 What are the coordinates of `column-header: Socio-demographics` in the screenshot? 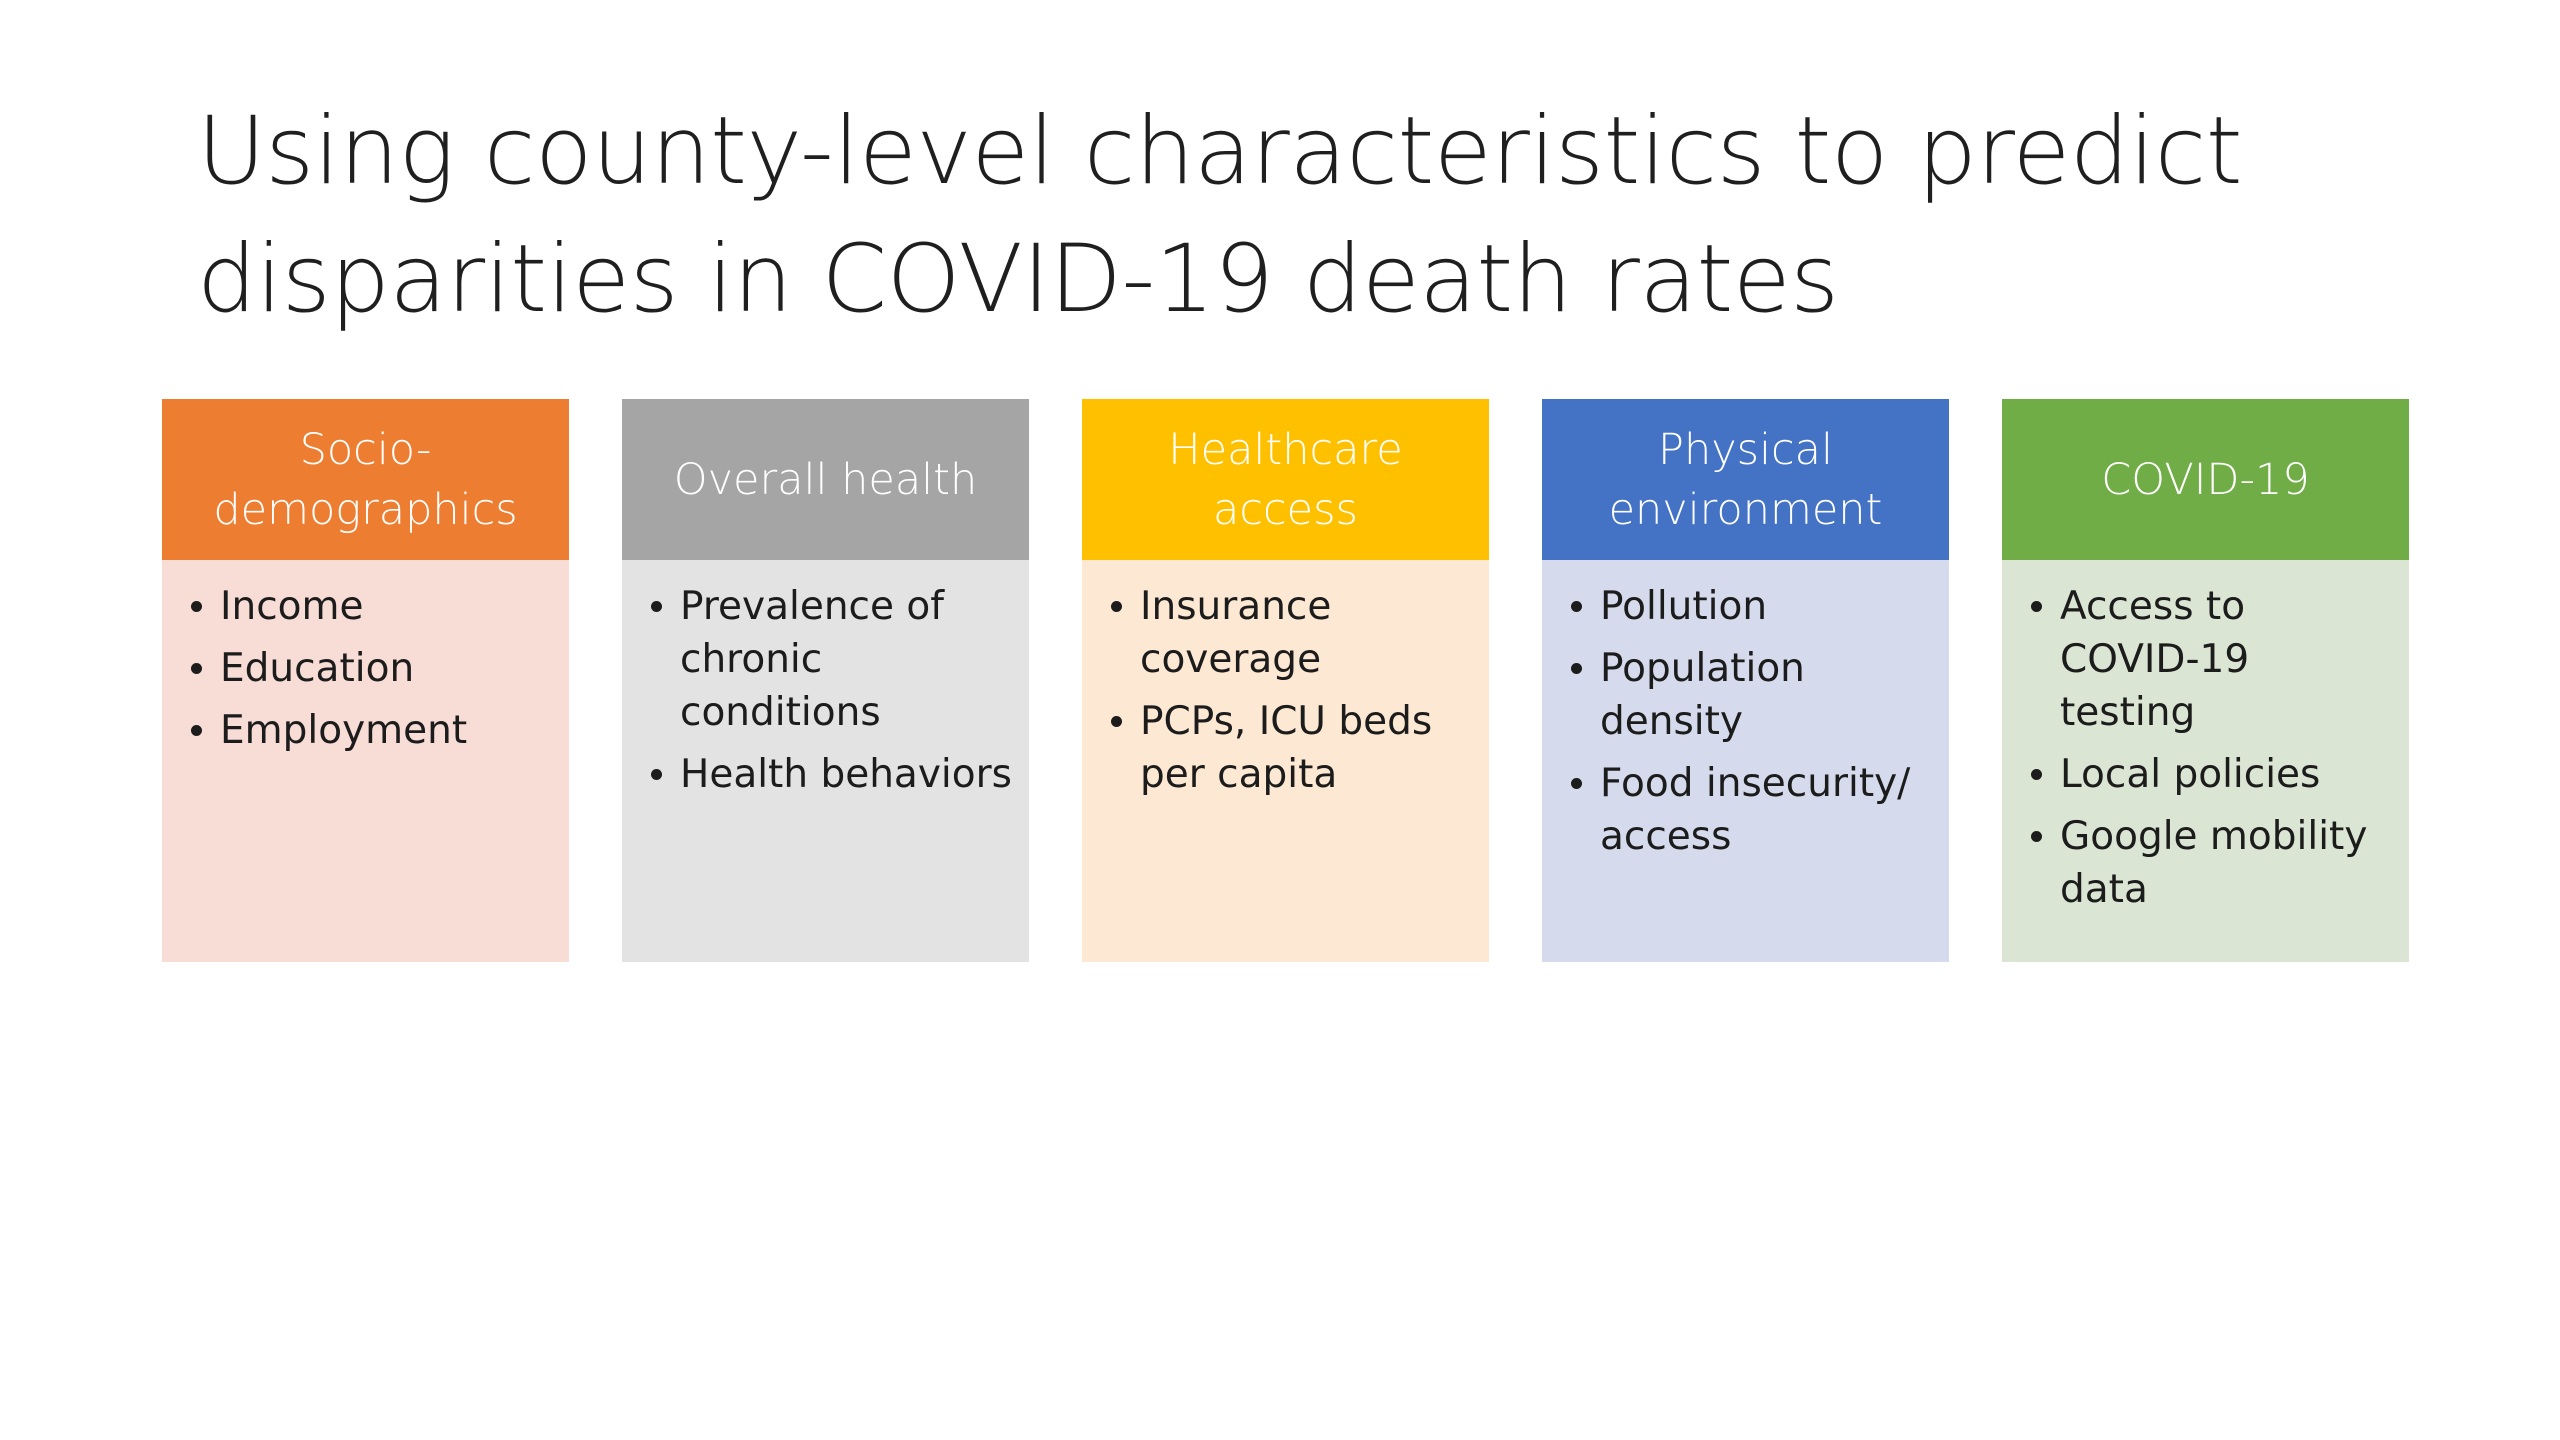 It's located at (365, 479).